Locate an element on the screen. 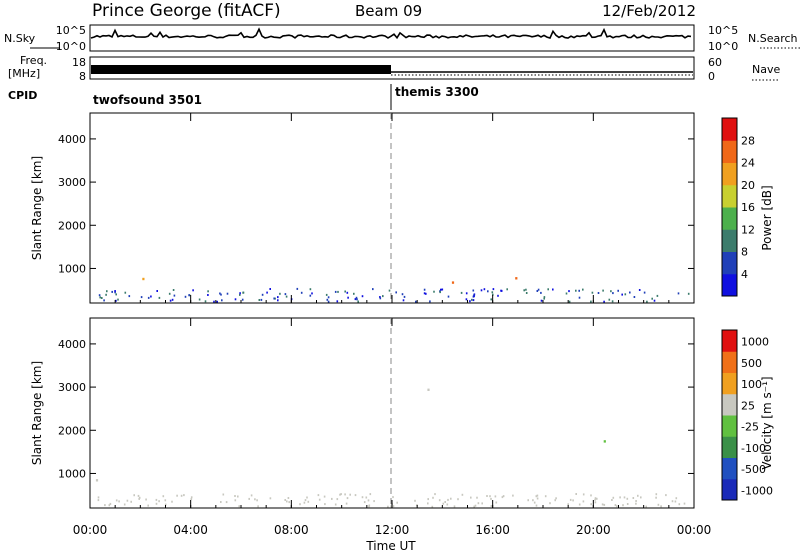 This screenshot has width=800, height=554. colorbar-tick-label: -500 is located at coordinates (753, 469).